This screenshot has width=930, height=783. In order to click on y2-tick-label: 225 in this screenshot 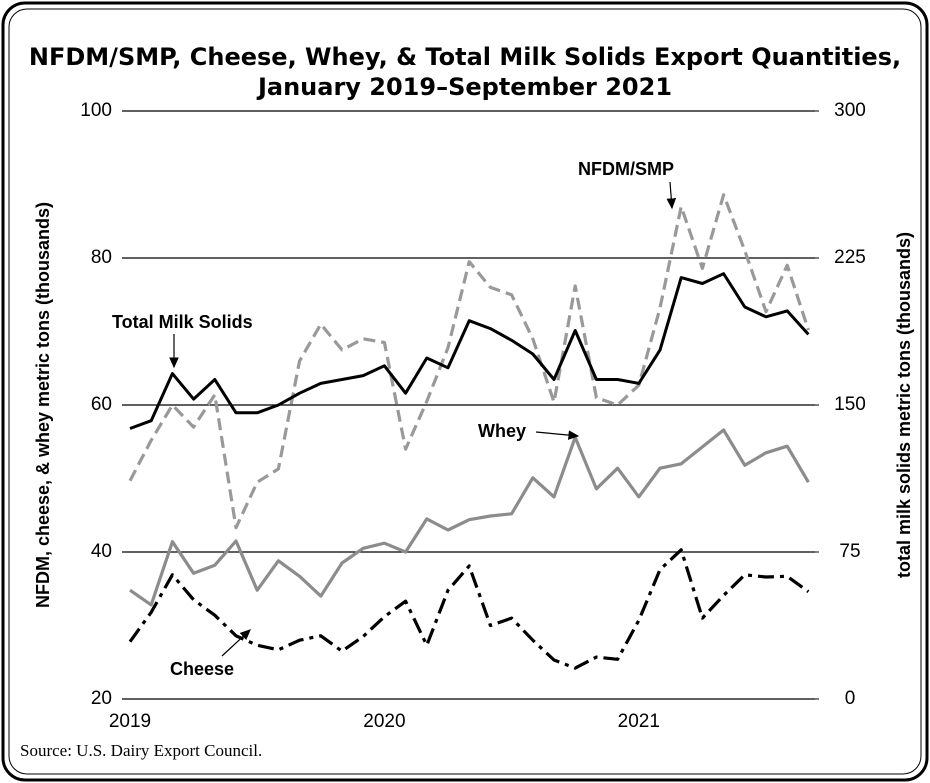, I will do `click(850, 257)`.